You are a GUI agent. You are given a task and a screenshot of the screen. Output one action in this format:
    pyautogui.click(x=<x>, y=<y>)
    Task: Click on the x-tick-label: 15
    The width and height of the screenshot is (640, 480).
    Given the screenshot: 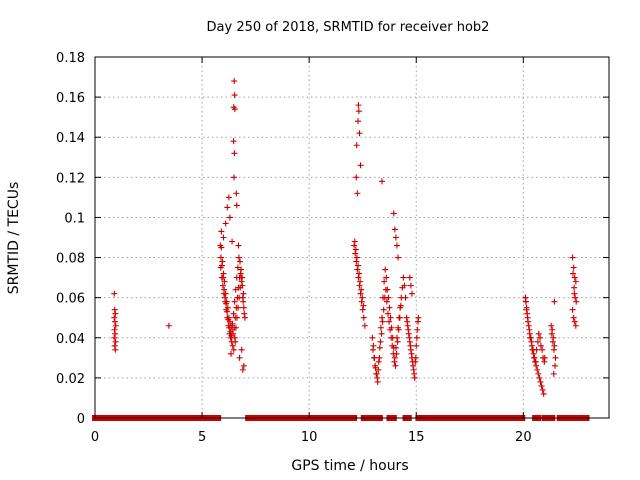 What is the action you would take?
    pyautogui.click(x=416, y=437)
    